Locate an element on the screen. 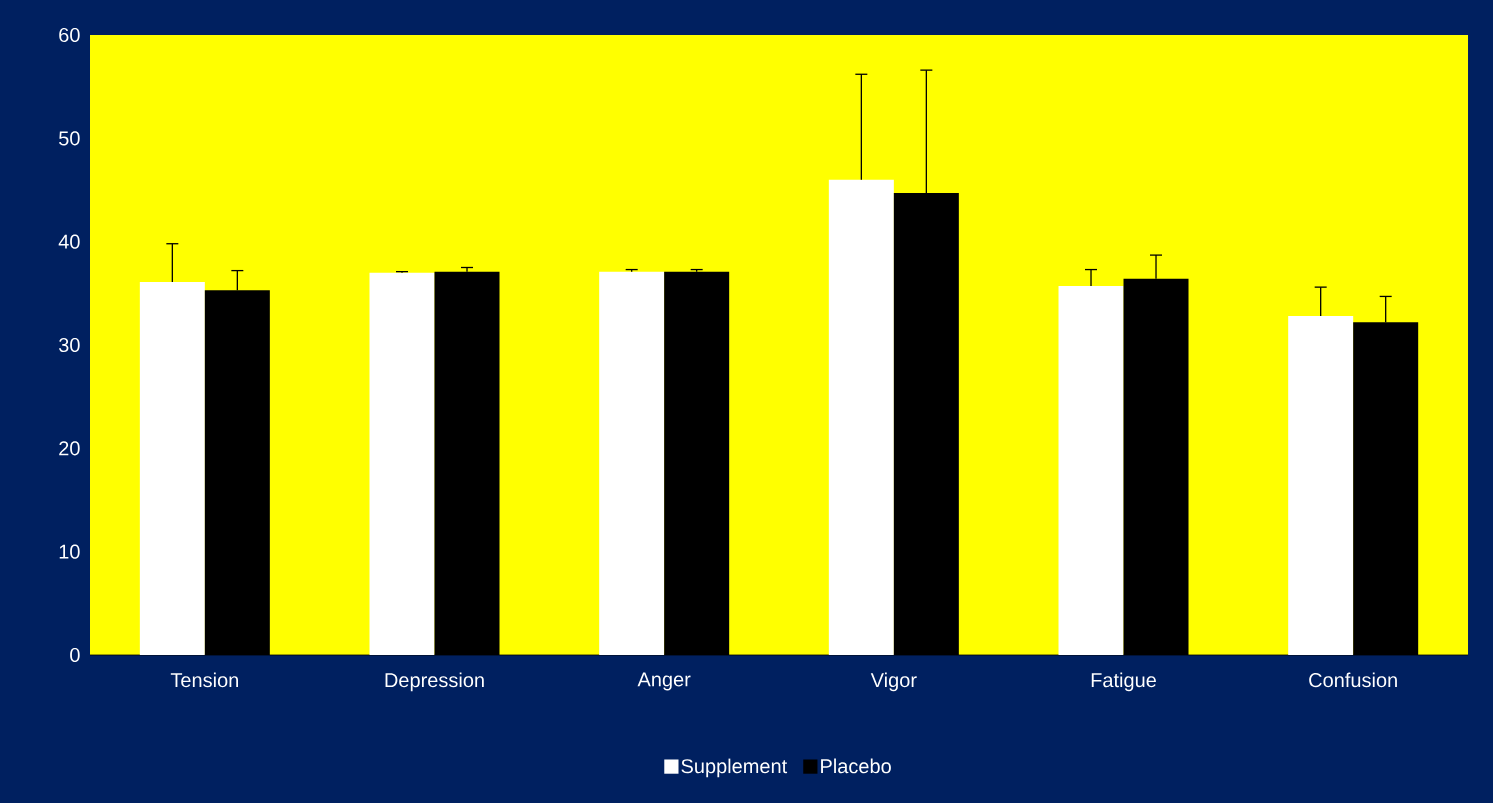  y-tick-label: 40 is located at coordinates (69, 241).